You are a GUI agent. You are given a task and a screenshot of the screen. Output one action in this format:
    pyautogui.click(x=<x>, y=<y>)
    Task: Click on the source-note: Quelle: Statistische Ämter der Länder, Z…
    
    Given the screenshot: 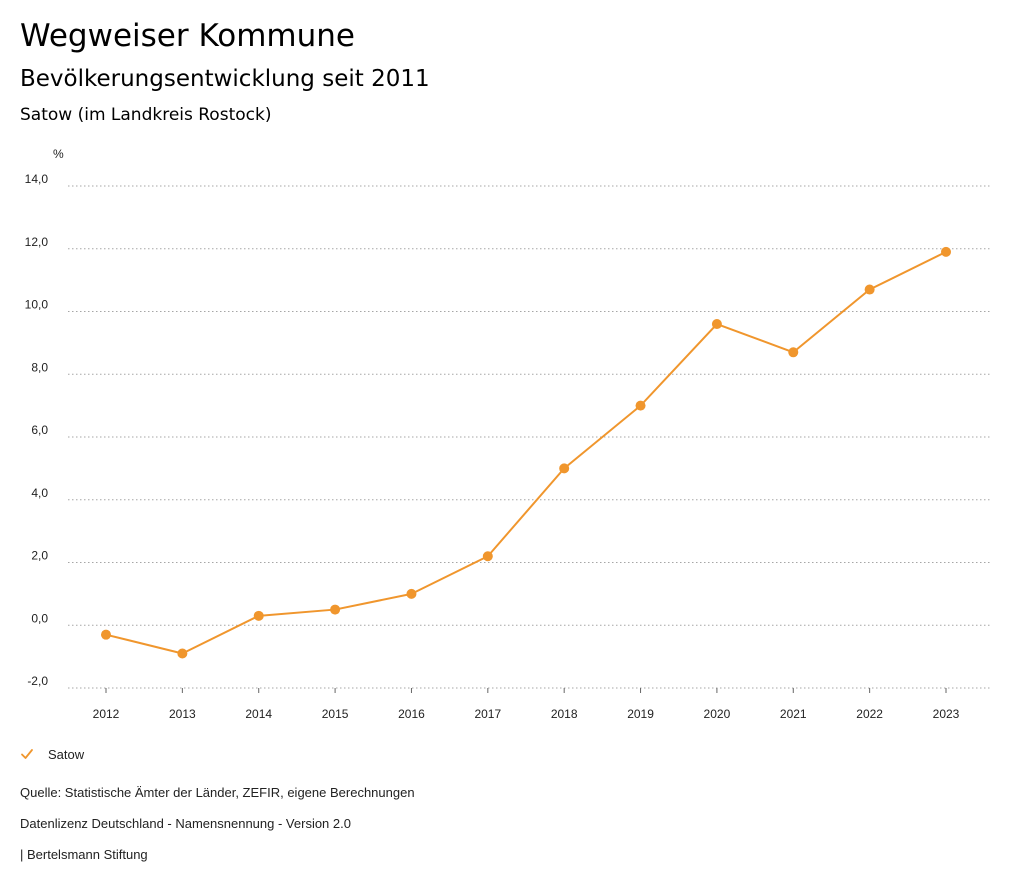 What is the action you would take?
    pyautogui.click(x=217, y=792)
    